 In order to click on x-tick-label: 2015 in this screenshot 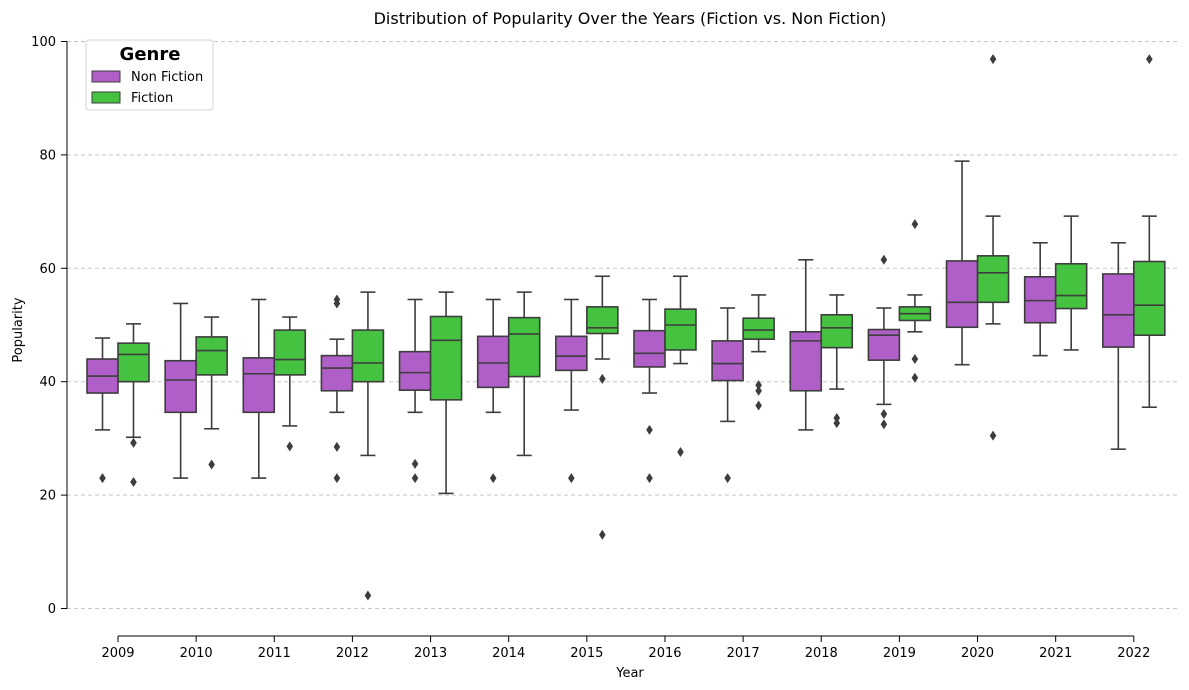, I will do `click(586, 653)`.